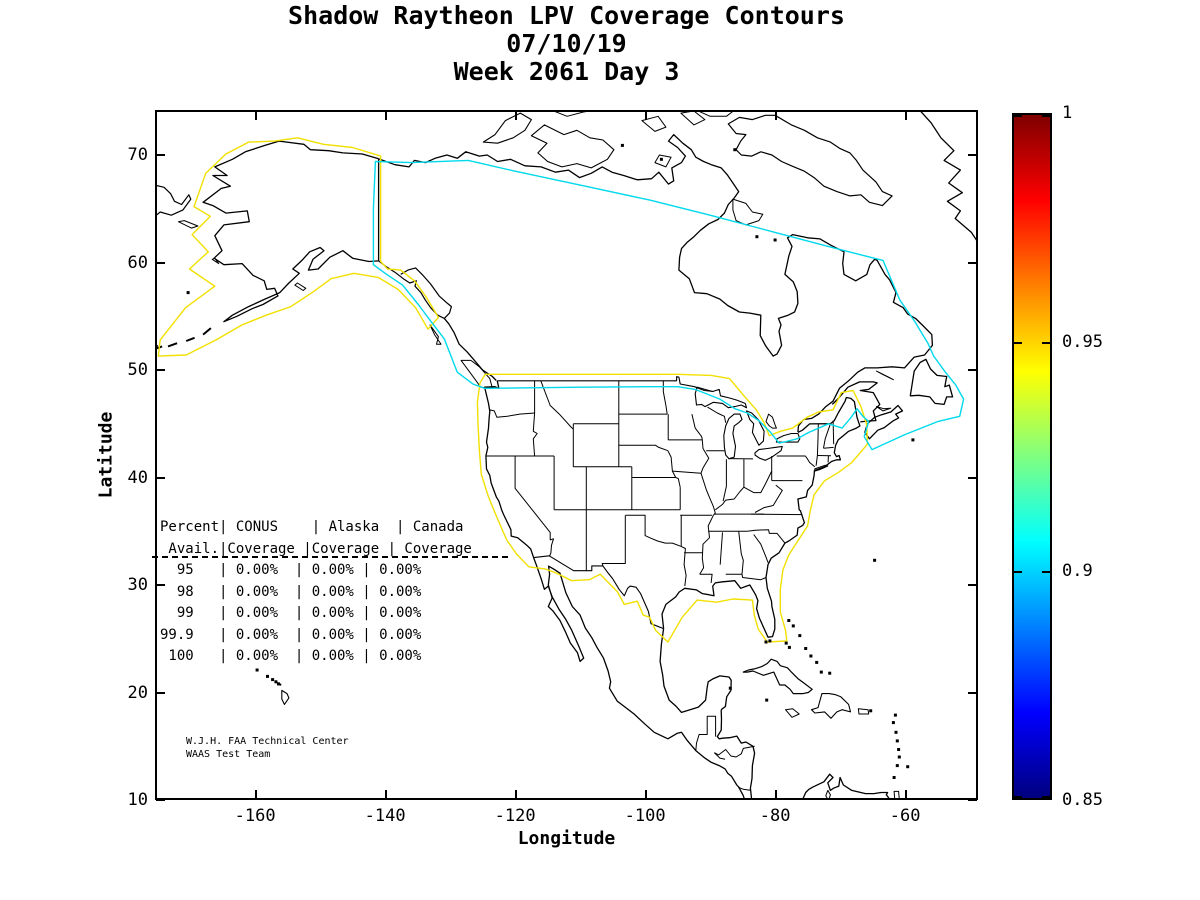 The height and width of the screenshot is (900, 1200). What do you see at coordinates (137, 800) in the screenshot?
I see `y-tick-label-10: 10` at bounding box center [137, 800].